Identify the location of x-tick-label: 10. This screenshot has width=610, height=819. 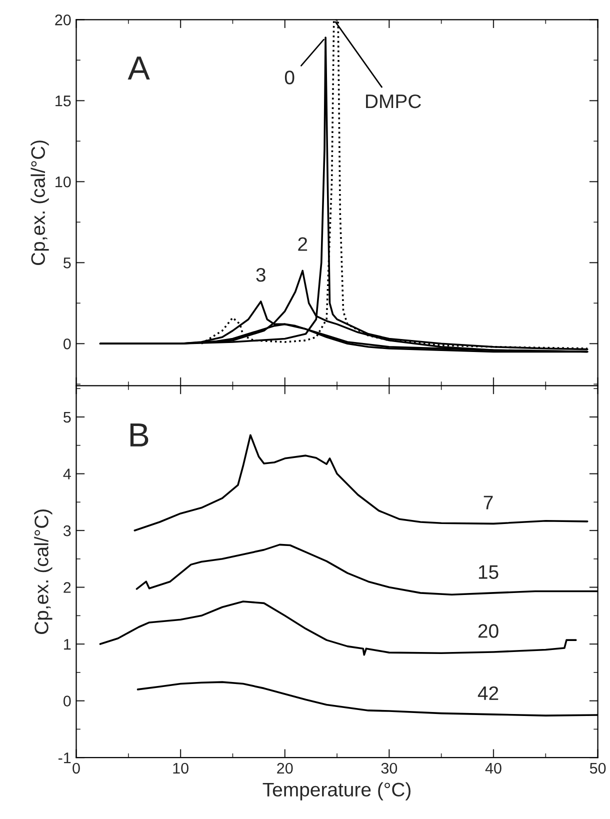
(180, 768).